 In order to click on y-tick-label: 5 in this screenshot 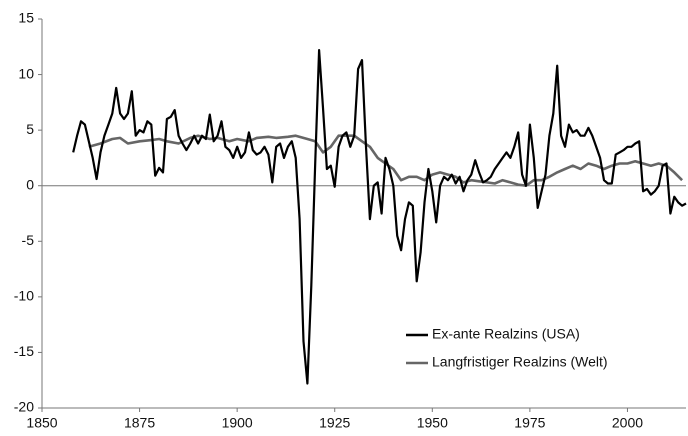, I will do `click(30, 129)`.